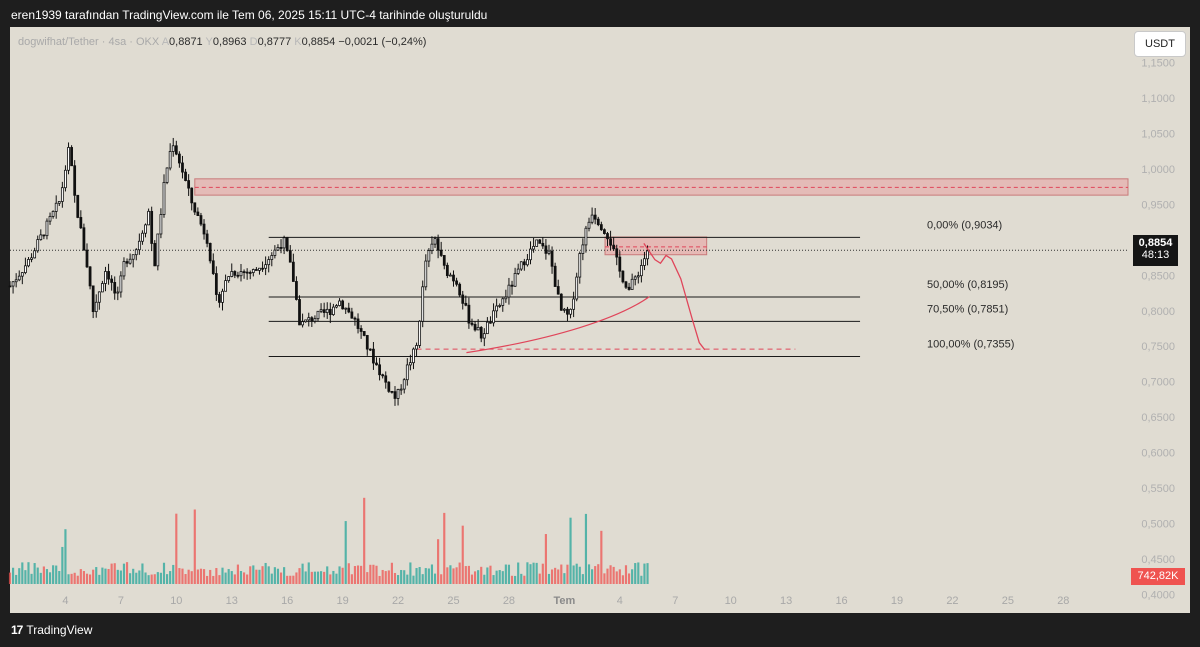 This screenshot has width=1200, height=647. I want to click on open-value: 0,8871, so click(186, 42).